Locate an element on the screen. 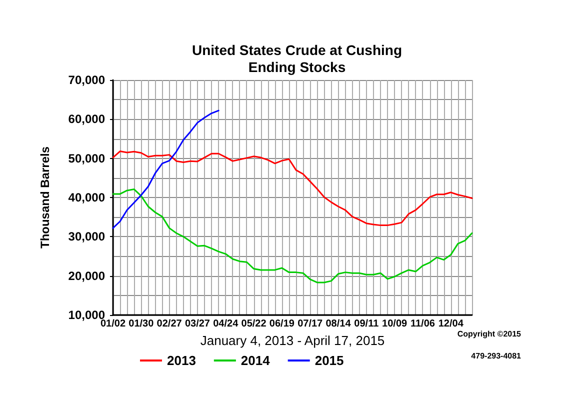 This screenshot has width=569, height=398. y-tick-label: 60,000 is located at coordinates (87, 119).